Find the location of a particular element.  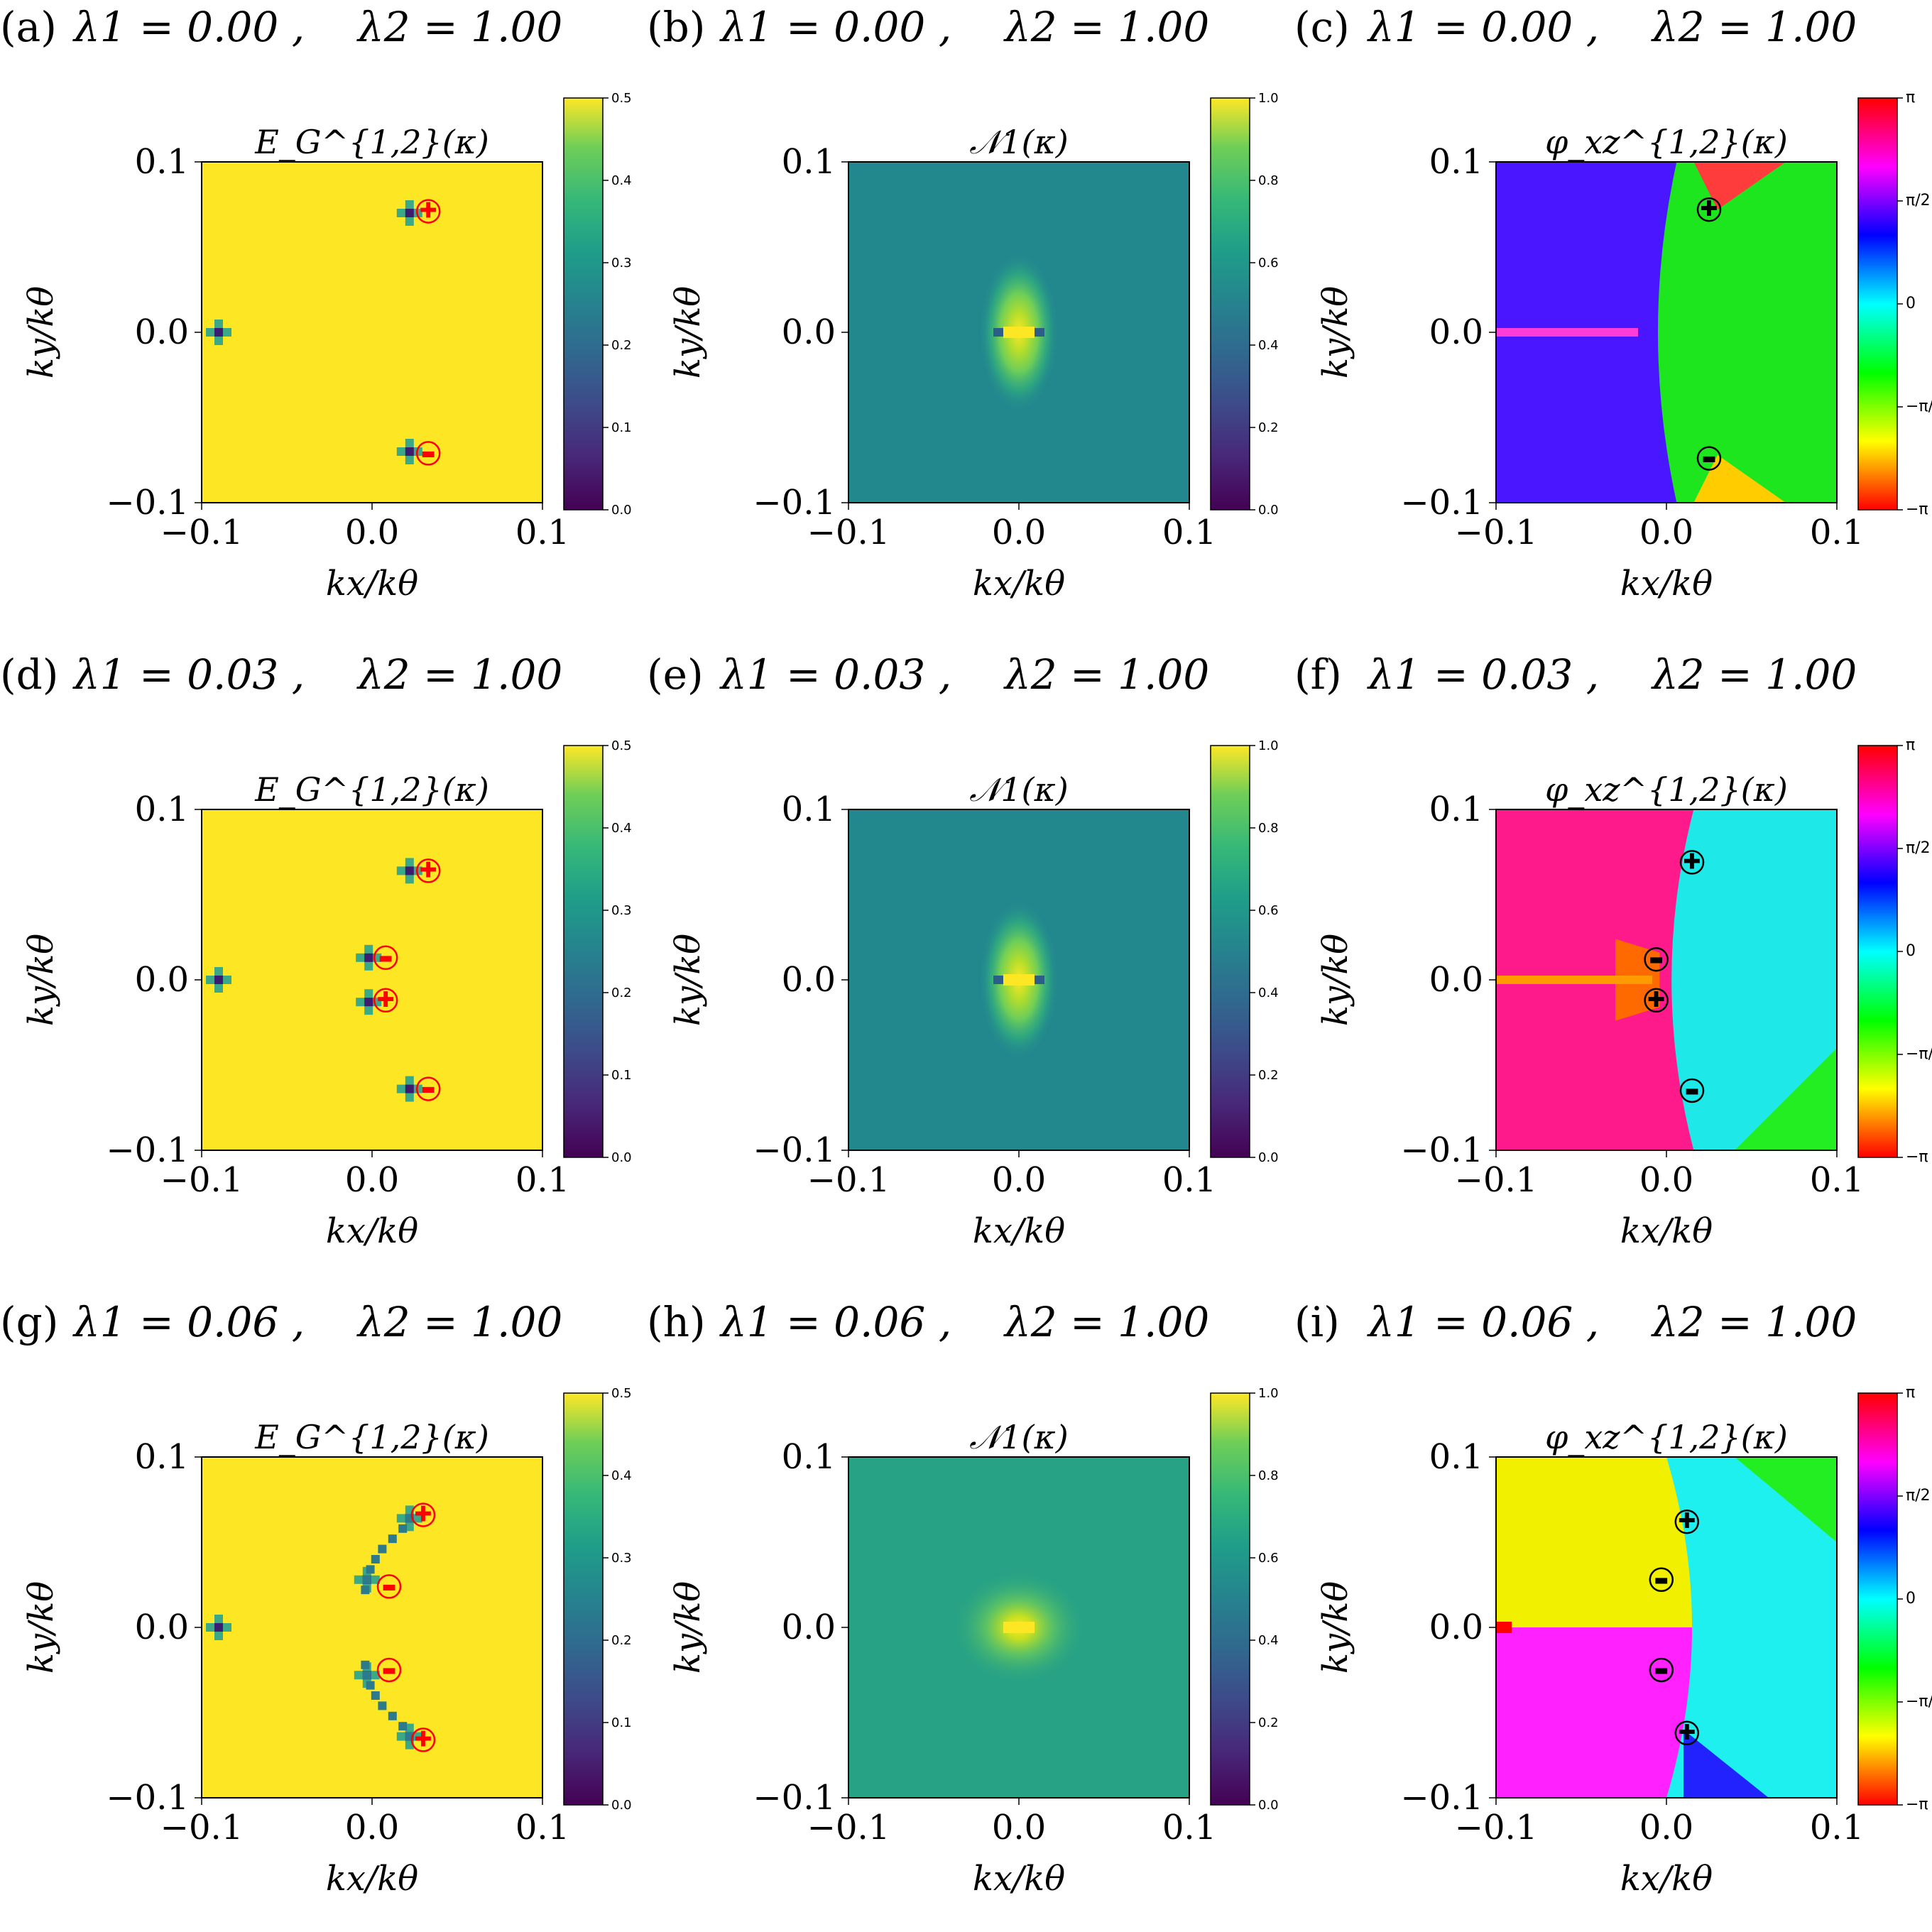

panel-header-d: (d) λ1 = 0.03 , λ2 = 1.00 is located at coordinates (281, 674).